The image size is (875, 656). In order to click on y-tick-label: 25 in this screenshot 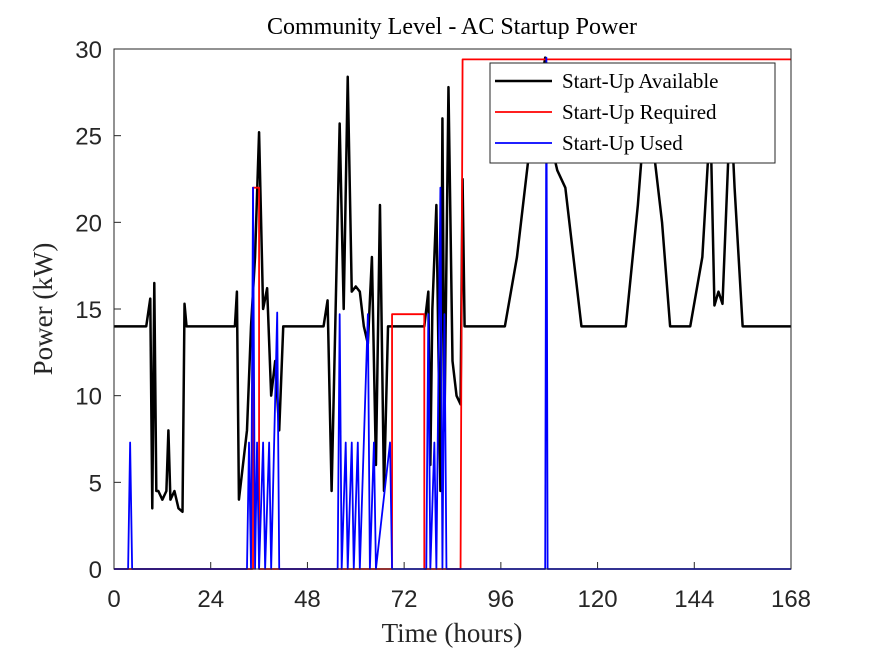, I will do `click(88, 137)`.